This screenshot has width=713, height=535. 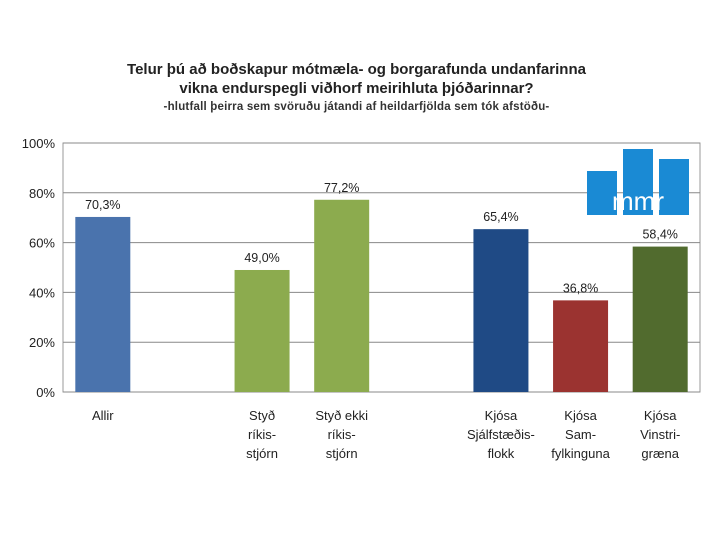 What do you see at coordinates (501, 434) in the screenshot?
I see `category-label: Sjálfstæðis-` at bounding box center [501, 434].